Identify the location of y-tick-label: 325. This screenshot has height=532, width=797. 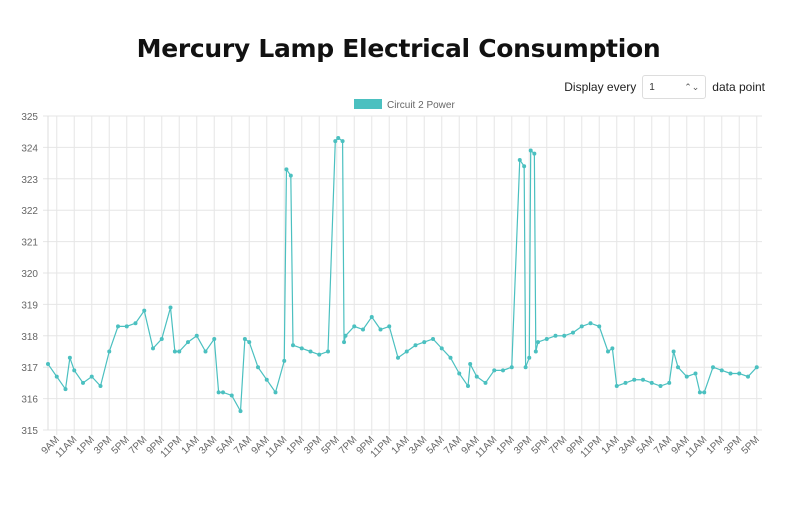
(29, 117).